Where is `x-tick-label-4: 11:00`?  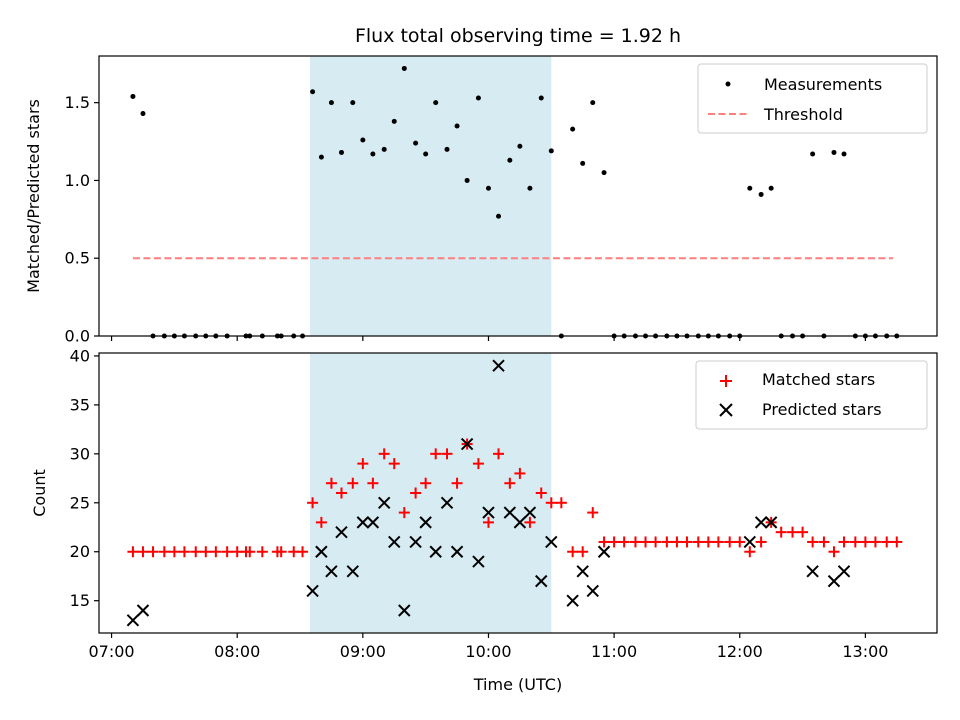 x-tick-label-4: 11:00 is located at coordinates (614, 651).